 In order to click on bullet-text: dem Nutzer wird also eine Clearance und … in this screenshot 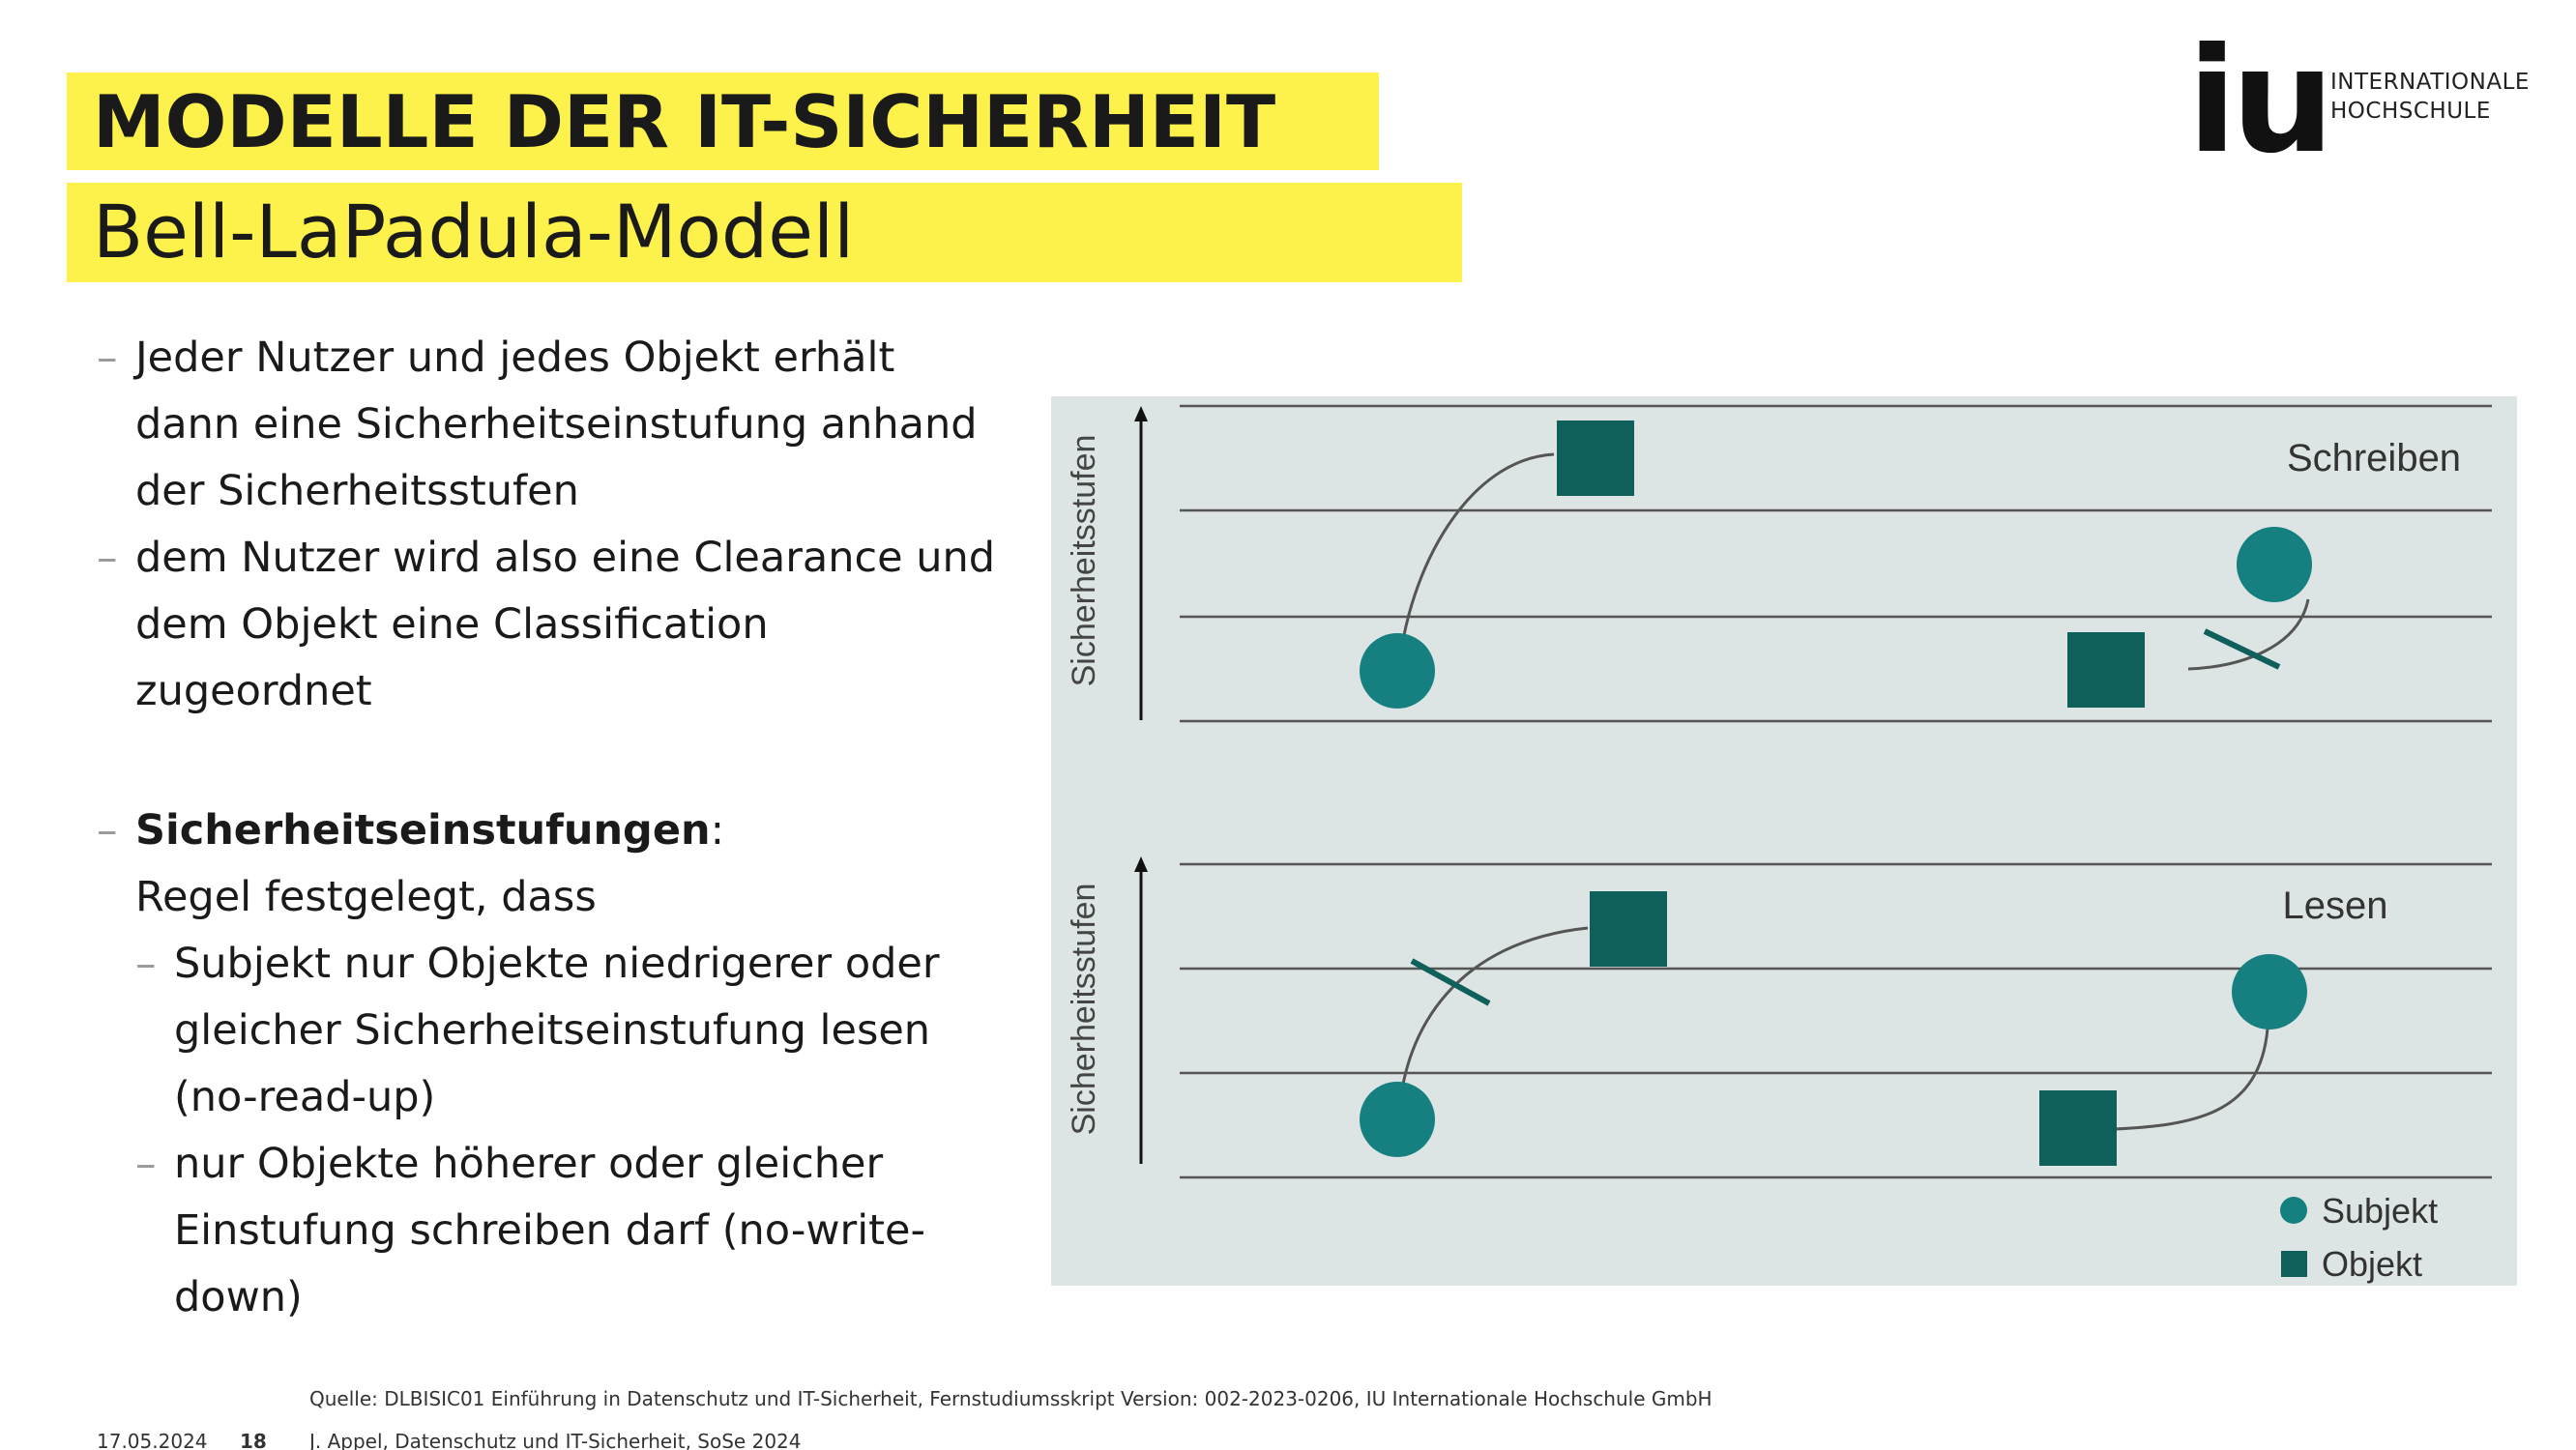, I will do `click(565, 624)`.